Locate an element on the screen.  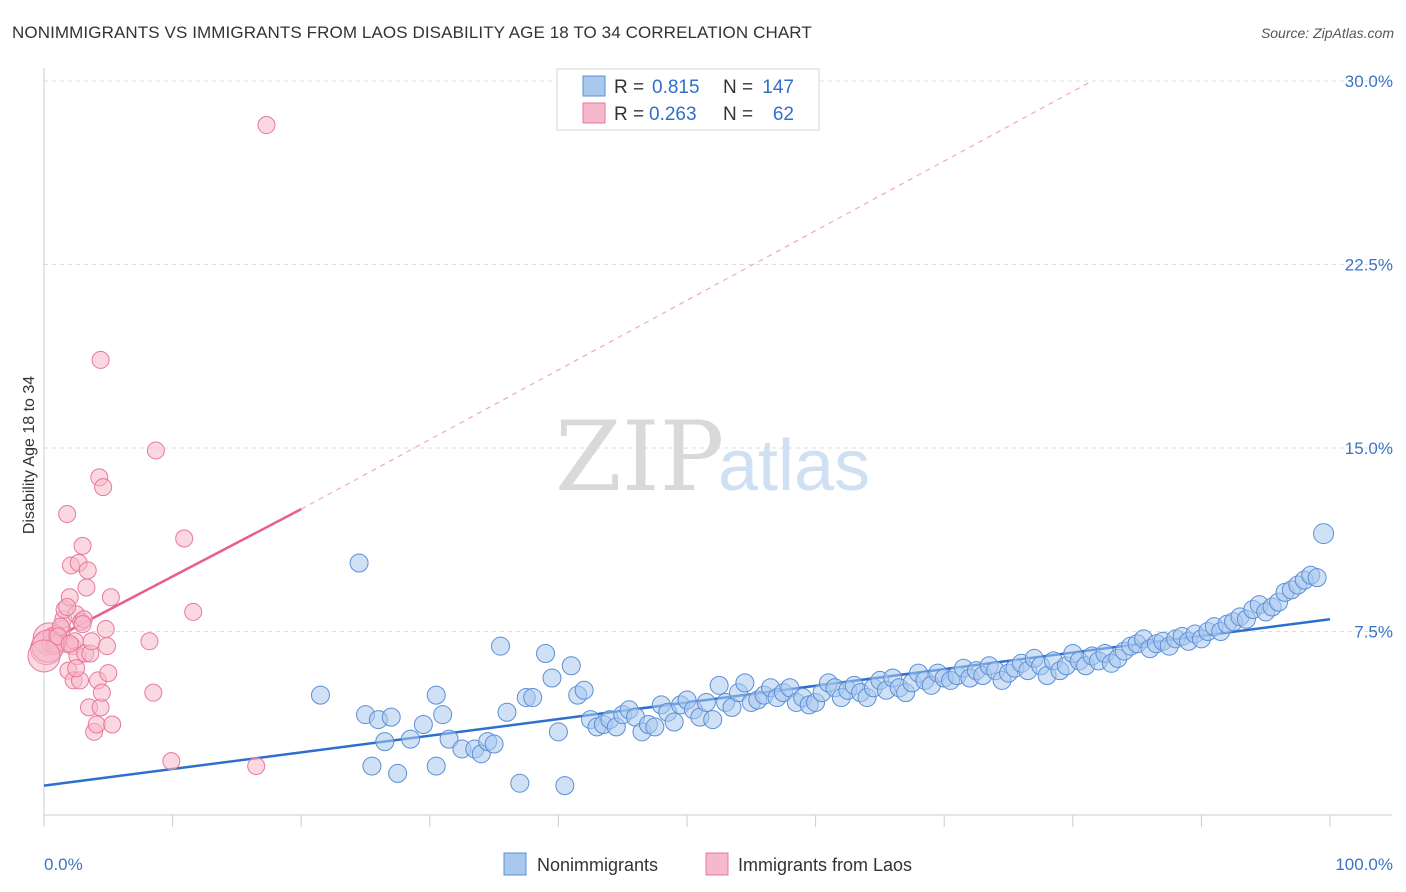
legend-box: R = 0.815 N = 147 R = 0.263 N = 62 is located at coordinates (688, 99).